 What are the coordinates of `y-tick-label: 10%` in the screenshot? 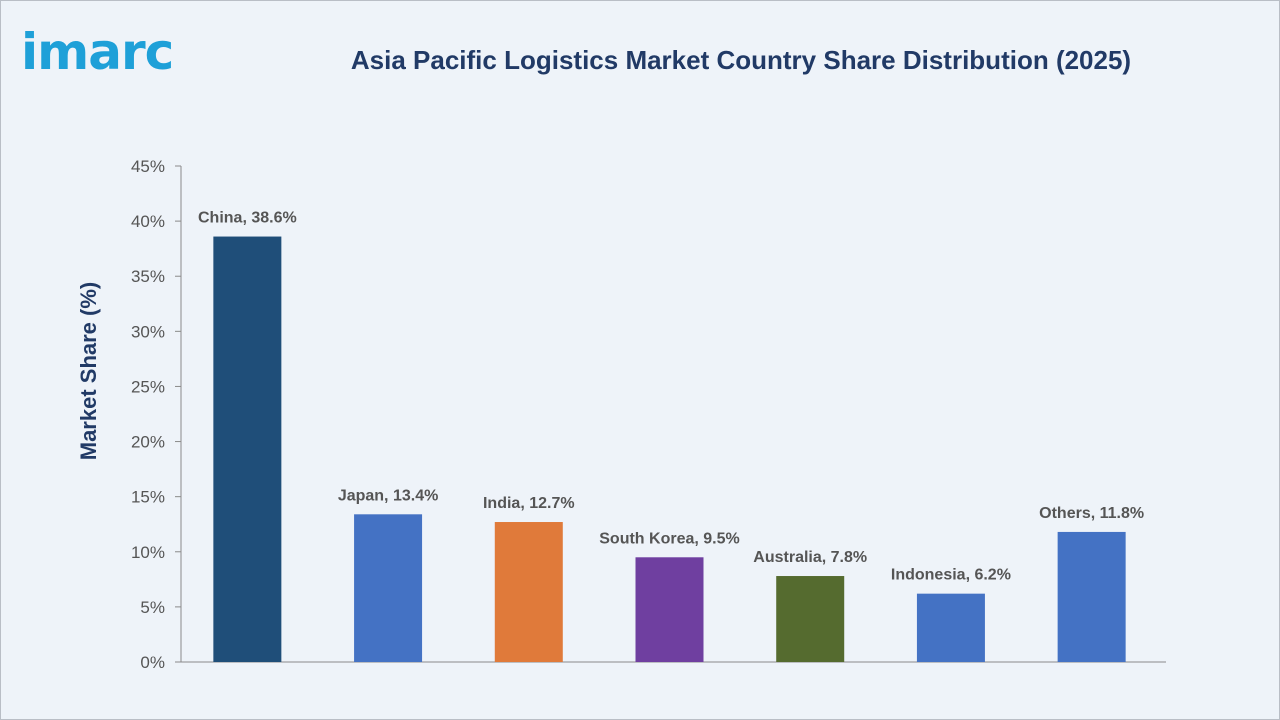 It's located at (148, 552).